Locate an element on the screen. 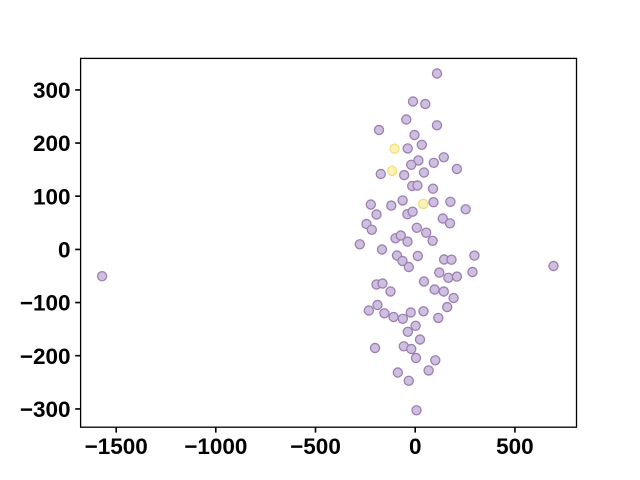 The height and width of the screenshot is (480, 640). svg-text: 300 is located at coordinates (52, 90).